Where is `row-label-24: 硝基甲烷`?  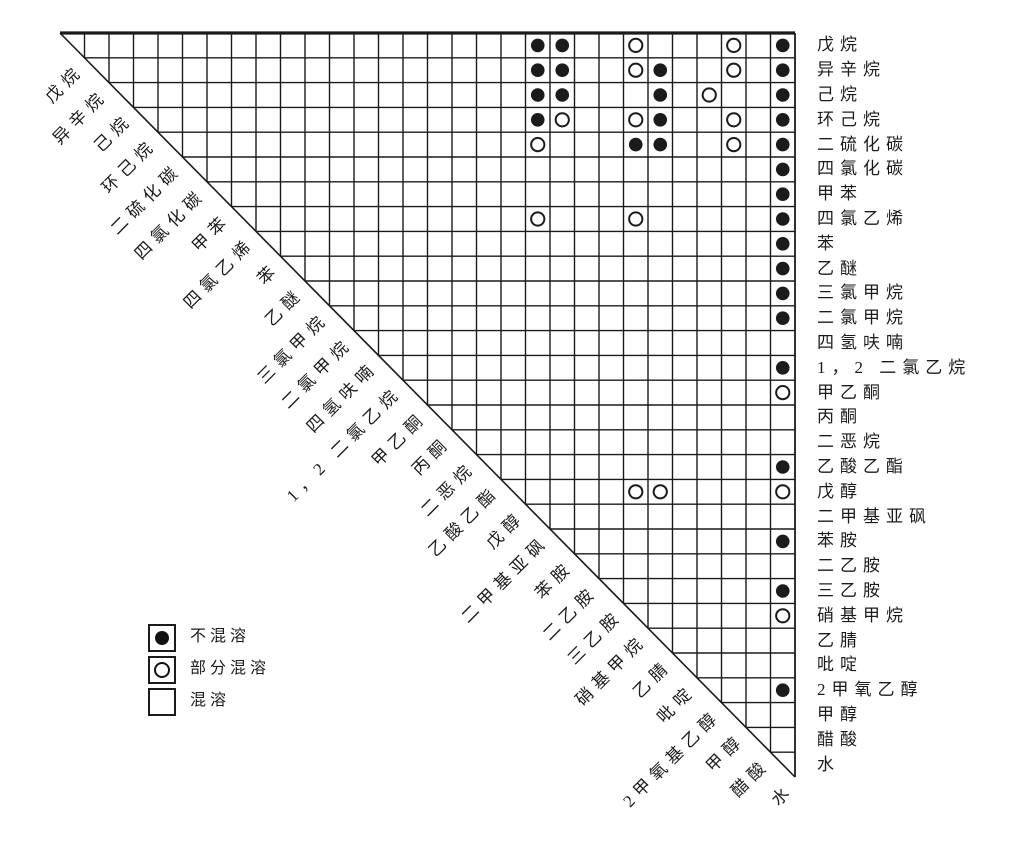
row-label-24: 硝基甲烷 is located at coordinates (863, 615).